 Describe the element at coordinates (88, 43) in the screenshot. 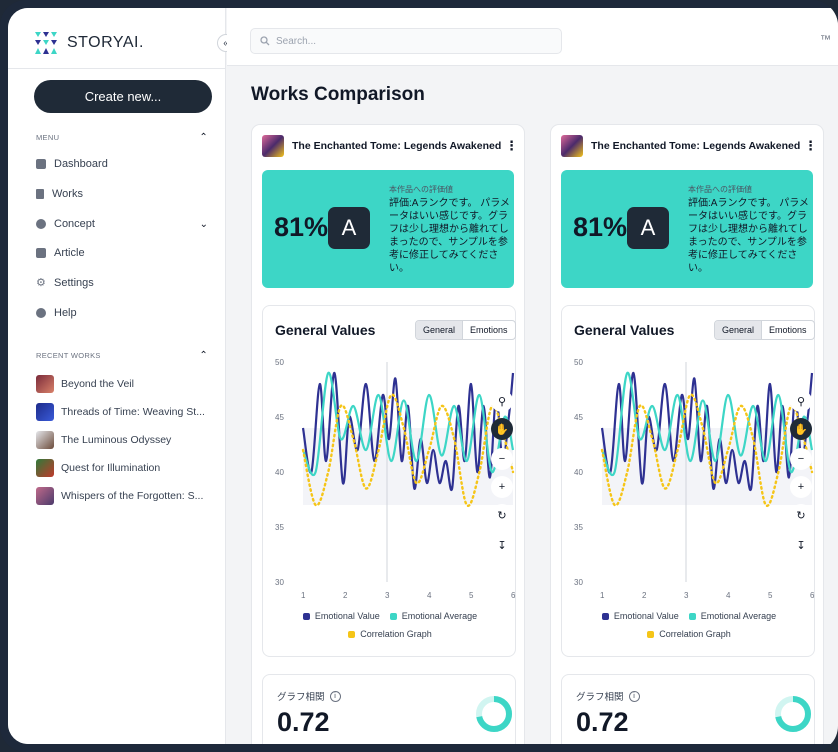

I see `brand-logo: STORYAI.` at that location.